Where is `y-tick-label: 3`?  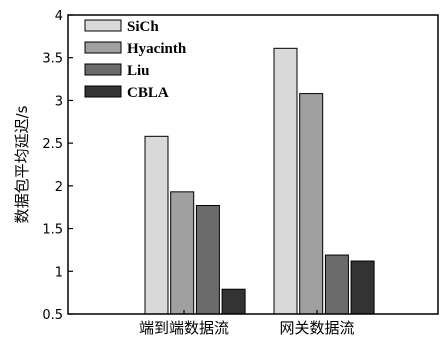
y-tick-label: 3 is located at coordinates (59, 101).